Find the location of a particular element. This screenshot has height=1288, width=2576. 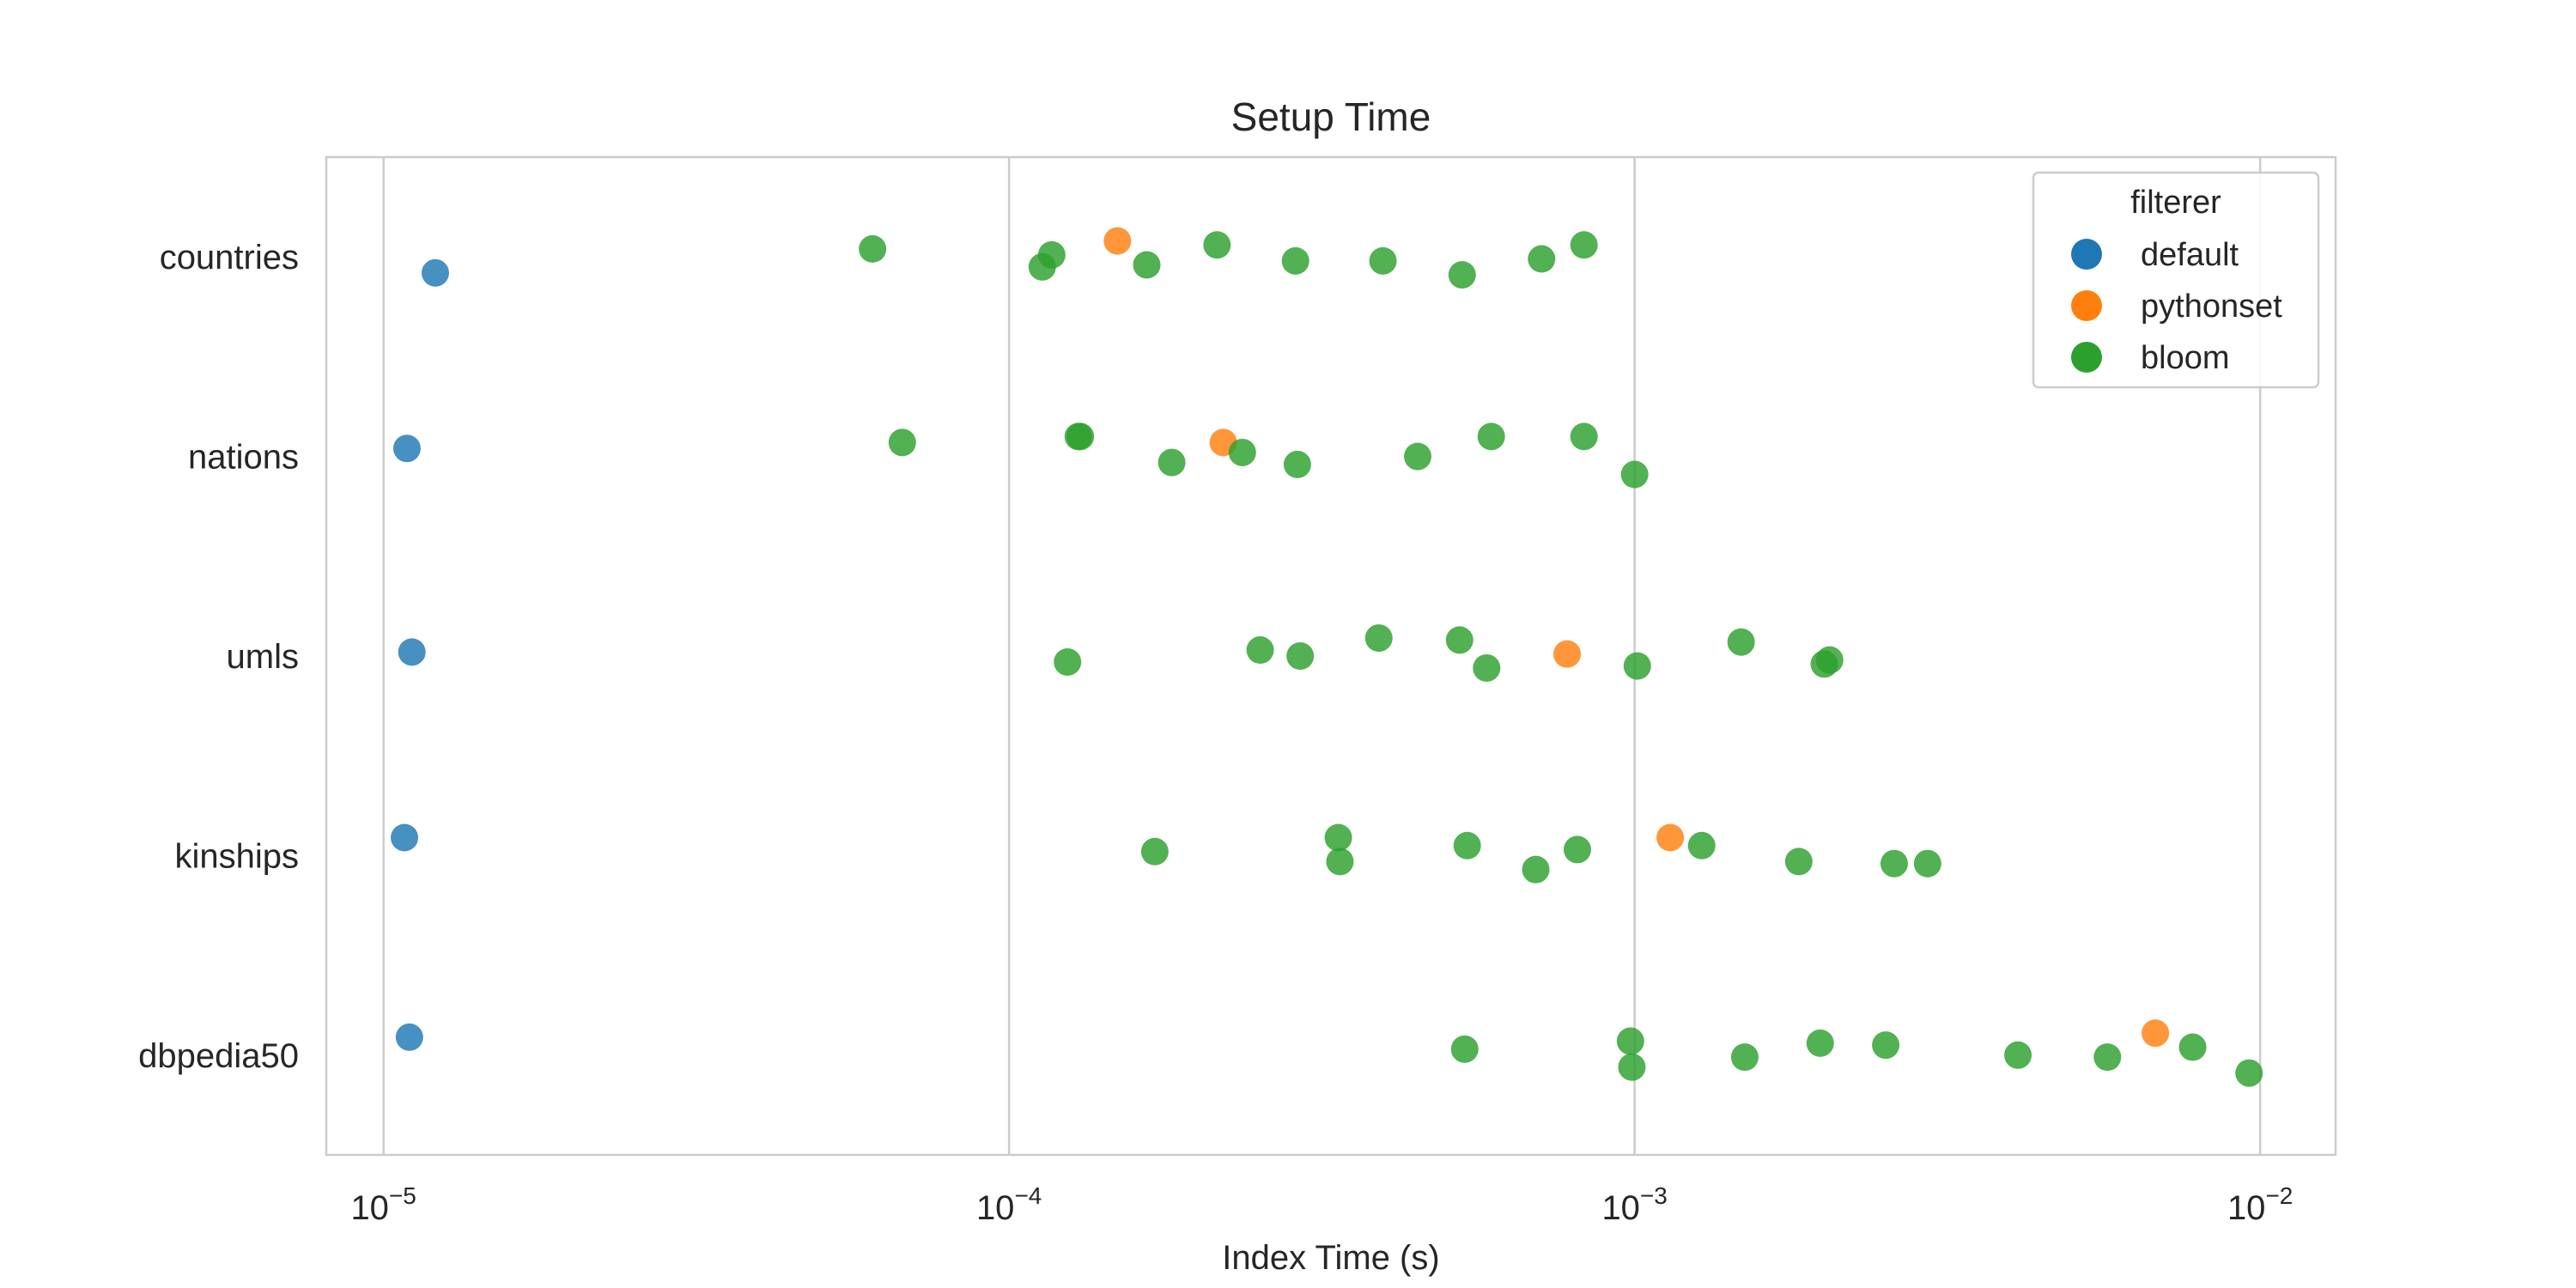

category-label-nations: nations is located at coordinates (243, 458).